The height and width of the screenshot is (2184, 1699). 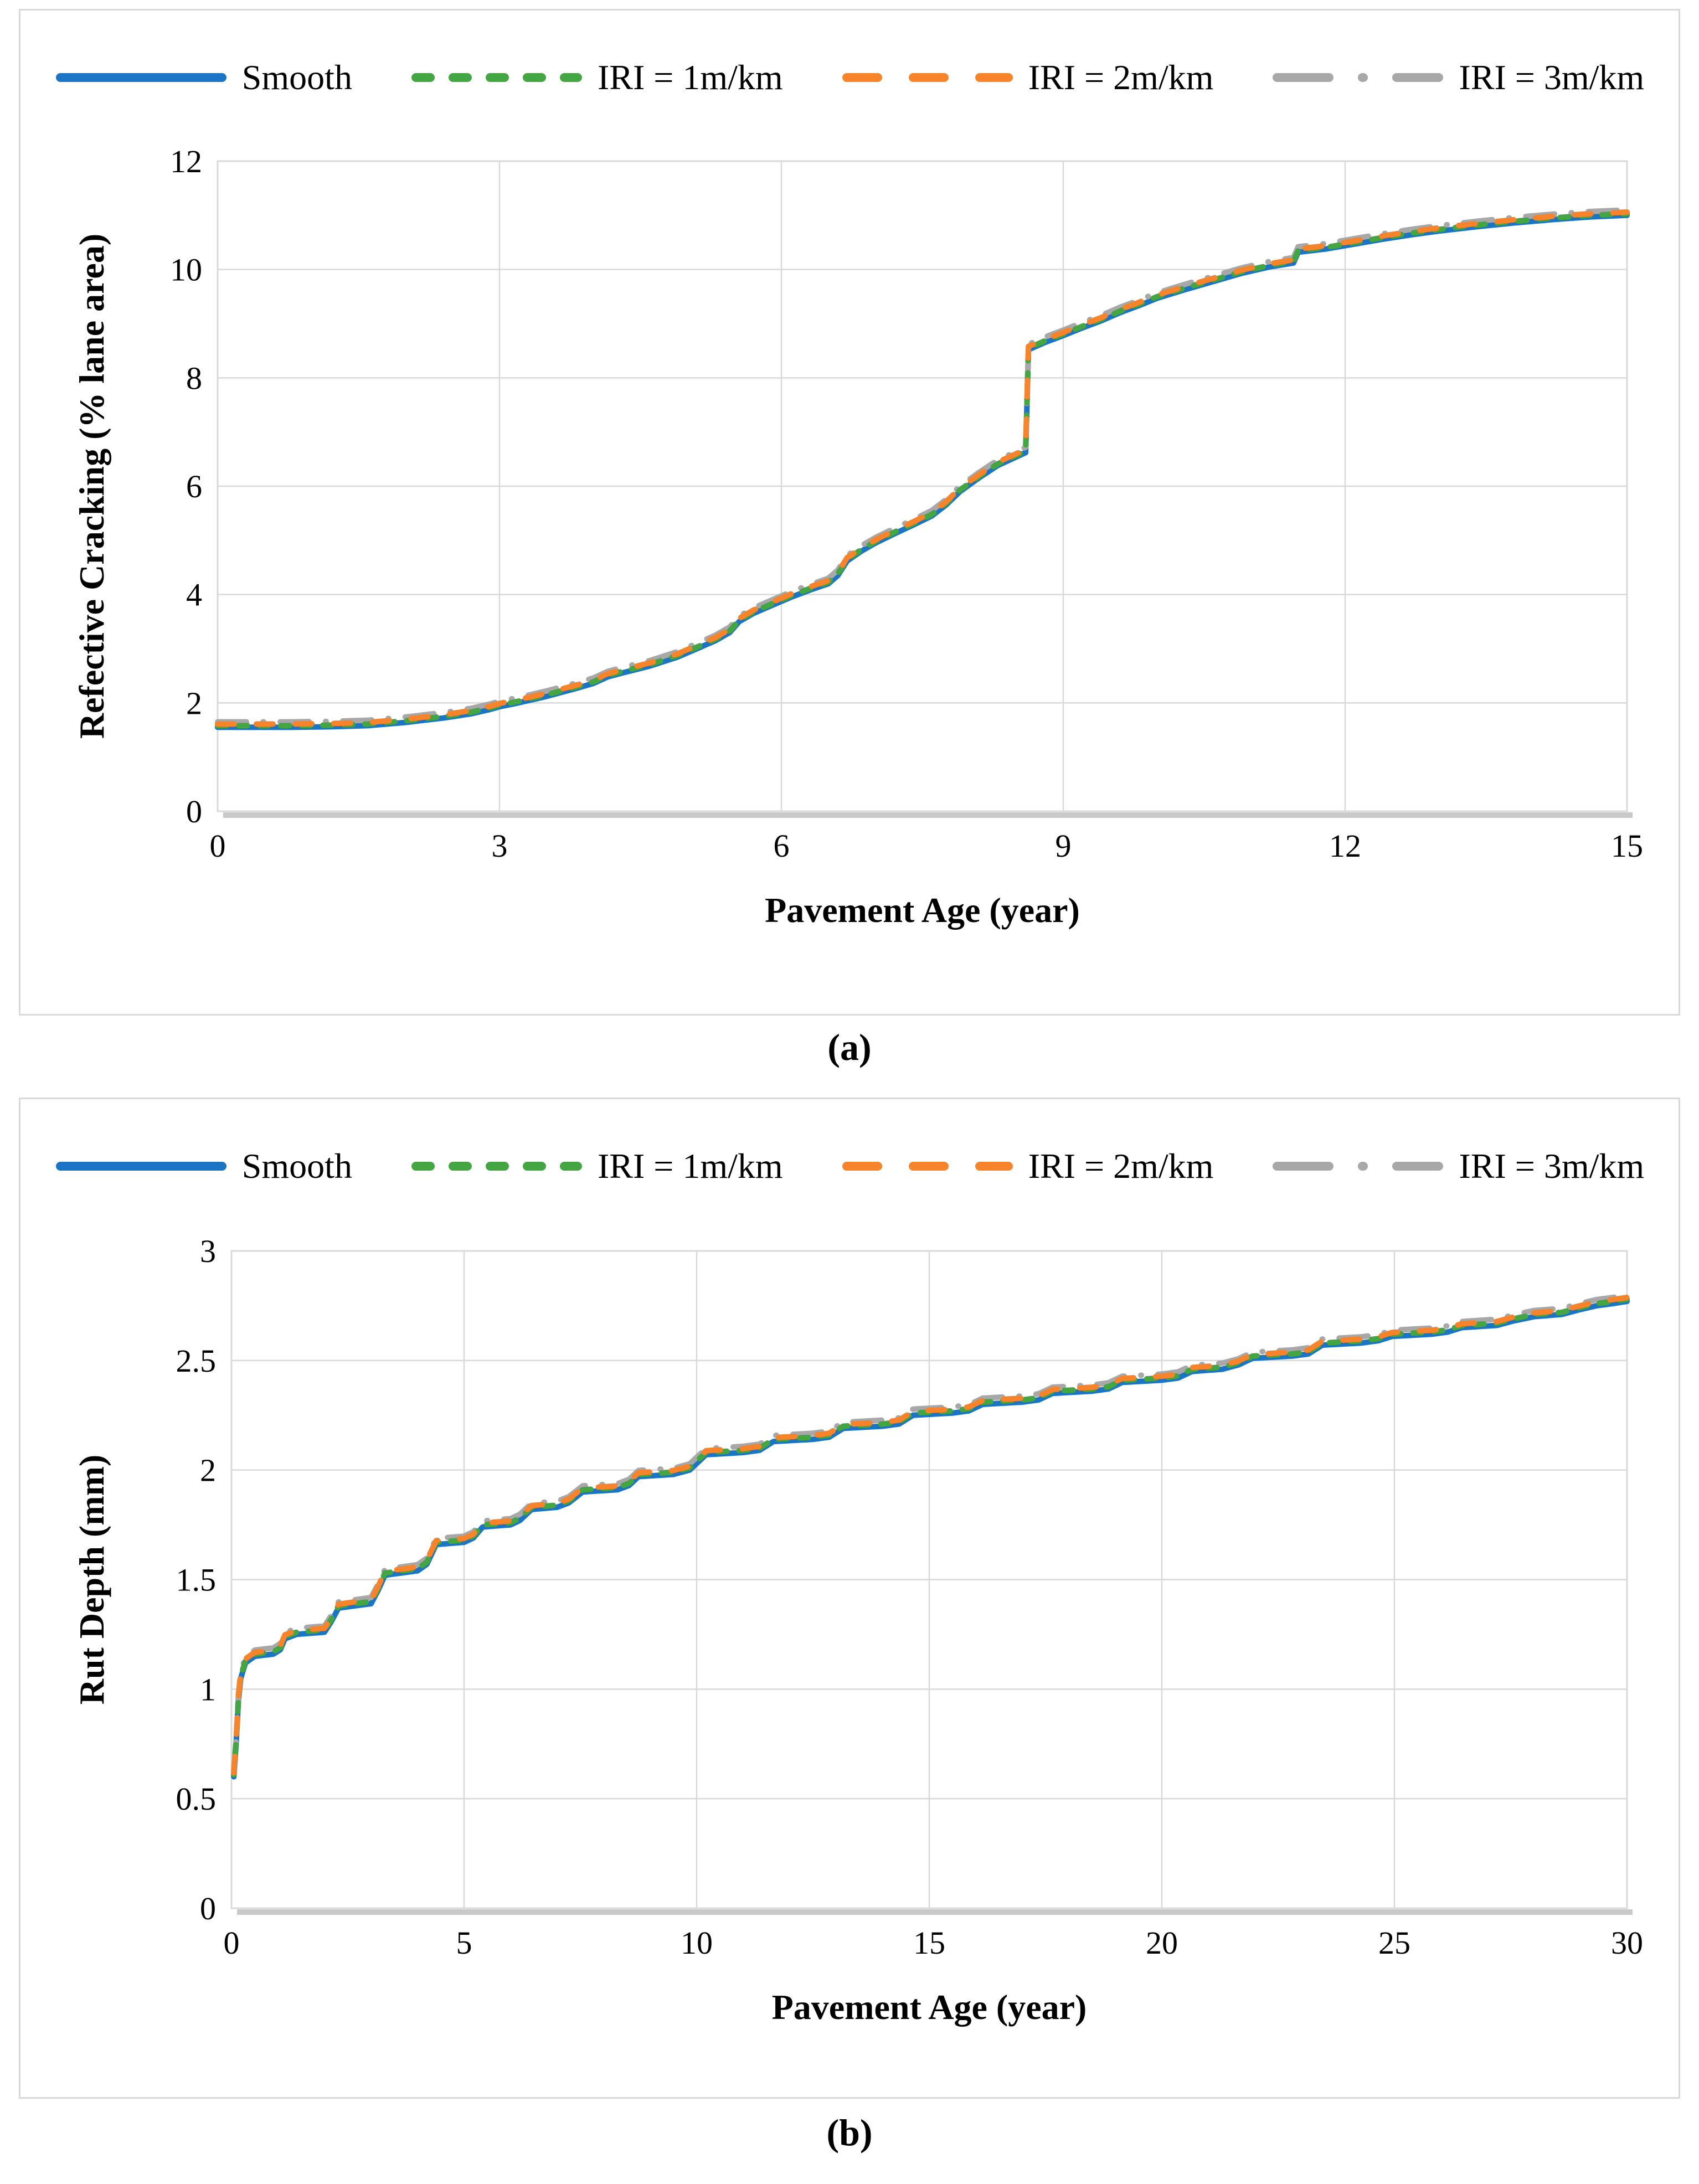 What do you see at coordinates (194, 486) in the screenshot?
I see `y-tick-label: 6` at bounding box center [194, 486].